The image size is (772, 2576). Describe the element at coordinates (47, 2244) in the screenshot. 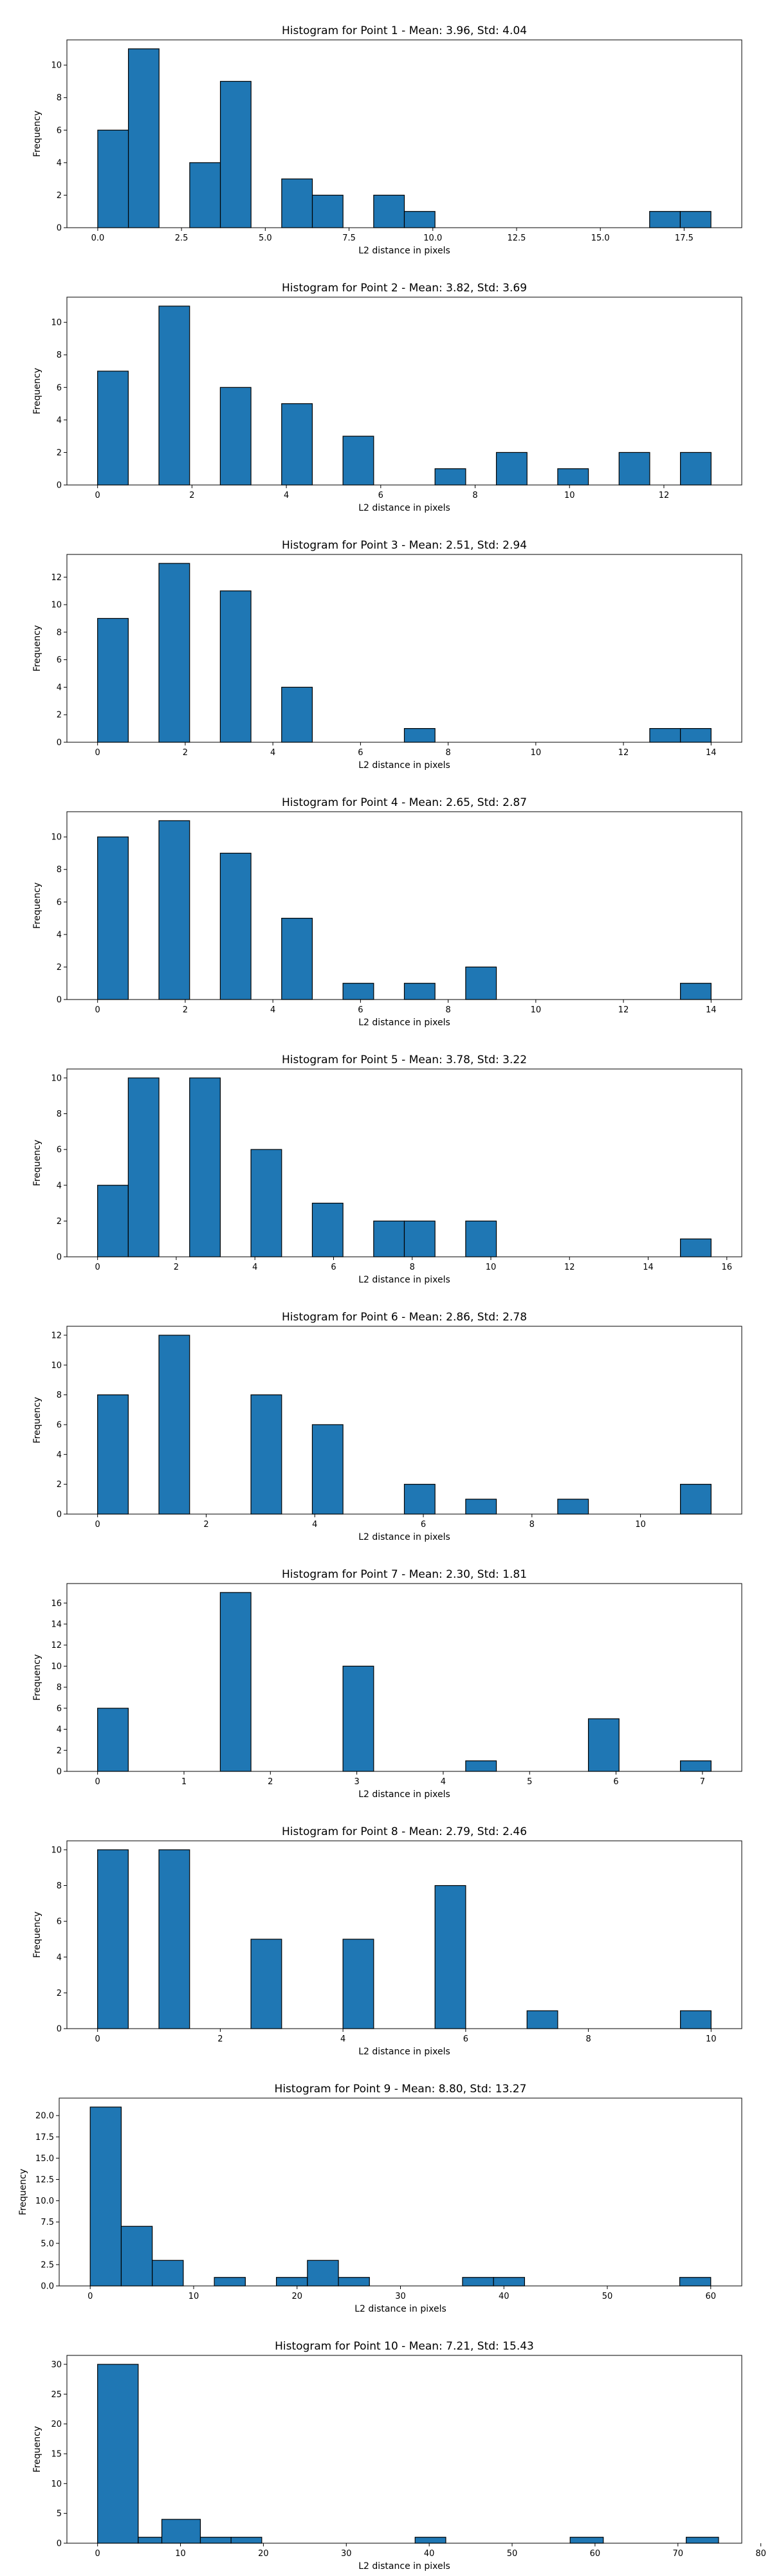

I see `y-tick-label: 5.0` at that location.